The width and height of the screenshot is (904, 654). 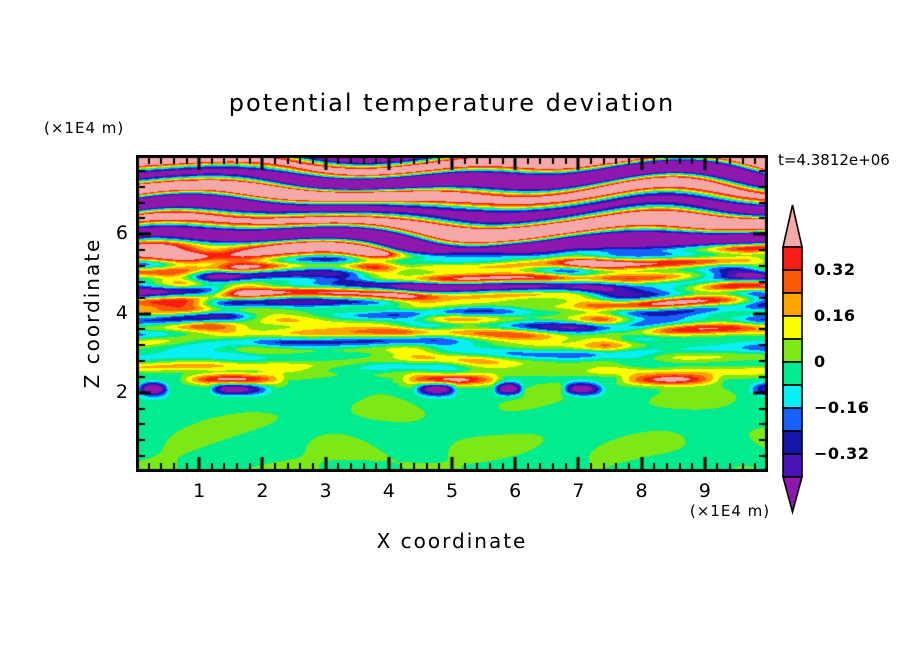 What do you see at coordinates (835, 315) in the screenshot?
I see `colorbar-tick-label: 0.16` at bounding box center [835, 315].